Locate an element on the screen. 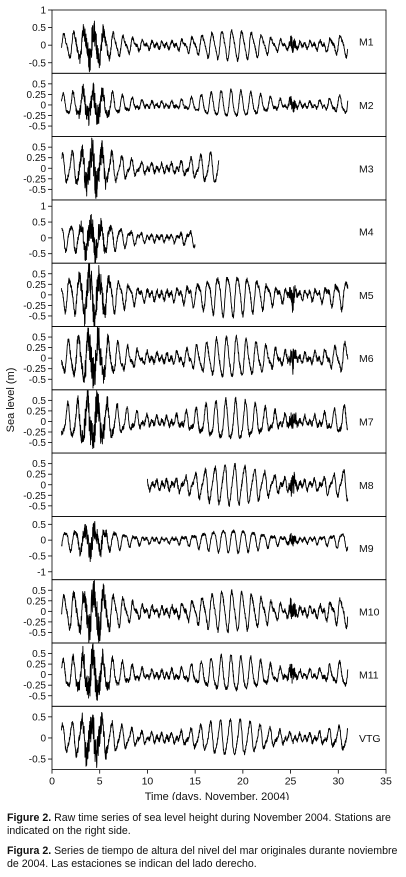 This screenshot has width=406, height=877. panel-m5: 0.50.250-0.25-0.5 M5 is located at coordinates (205, 294).